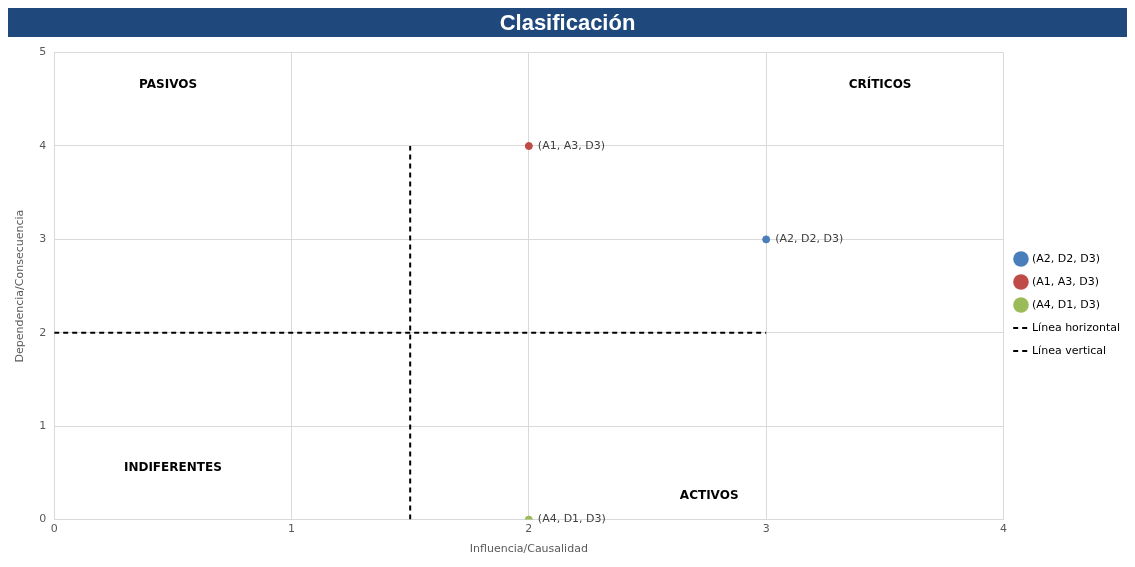 This screenshot has width=1135, height=567. Describe the element at coordinates (1065, 304) in the screenshot. I see `legend-label: (A4, D1, D3)` at that location.